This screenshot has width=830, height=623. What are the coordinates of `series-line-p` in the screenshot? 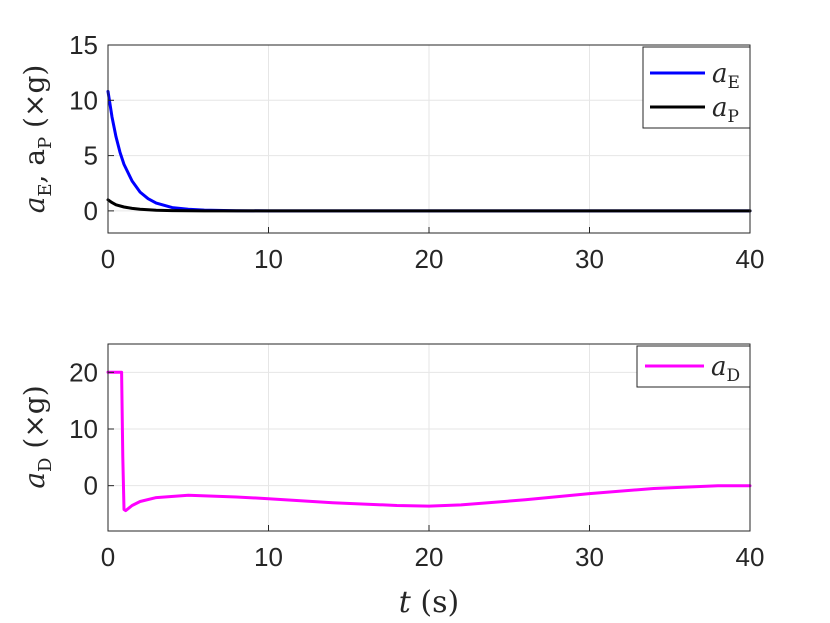 It's located at (429, 205).